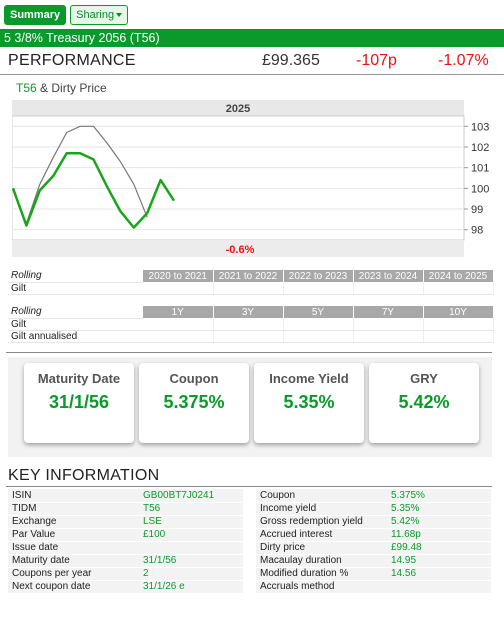 The height and width of the screenshot is (639, 504). Describe the element at coordinates (191, 509) in the screenshot. I see `key-value: T56` at that location.